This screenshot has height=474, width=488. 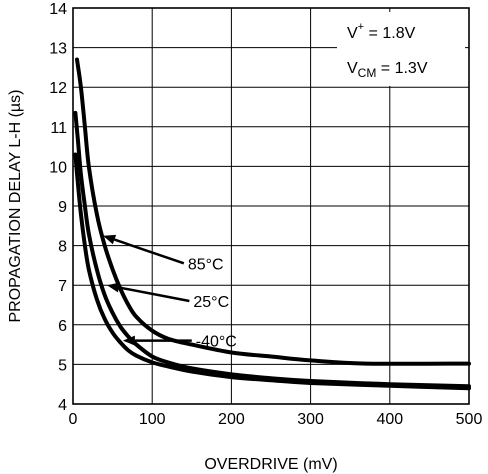 What do you see at coordinates (58, 167) in the screenshot?
I see `y-tick-label: 10` at bounding box center [58, 167].